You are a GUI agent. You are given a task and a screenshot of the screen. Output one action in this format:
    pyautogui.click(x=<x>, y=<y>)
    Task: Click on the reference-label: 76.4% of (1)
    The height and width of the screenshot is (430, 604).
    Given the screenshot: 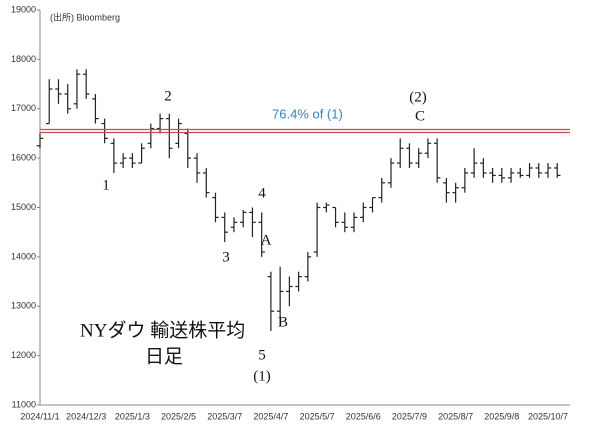 What is the action you would take?
    pyautogui.click(x=307, y=113)
    